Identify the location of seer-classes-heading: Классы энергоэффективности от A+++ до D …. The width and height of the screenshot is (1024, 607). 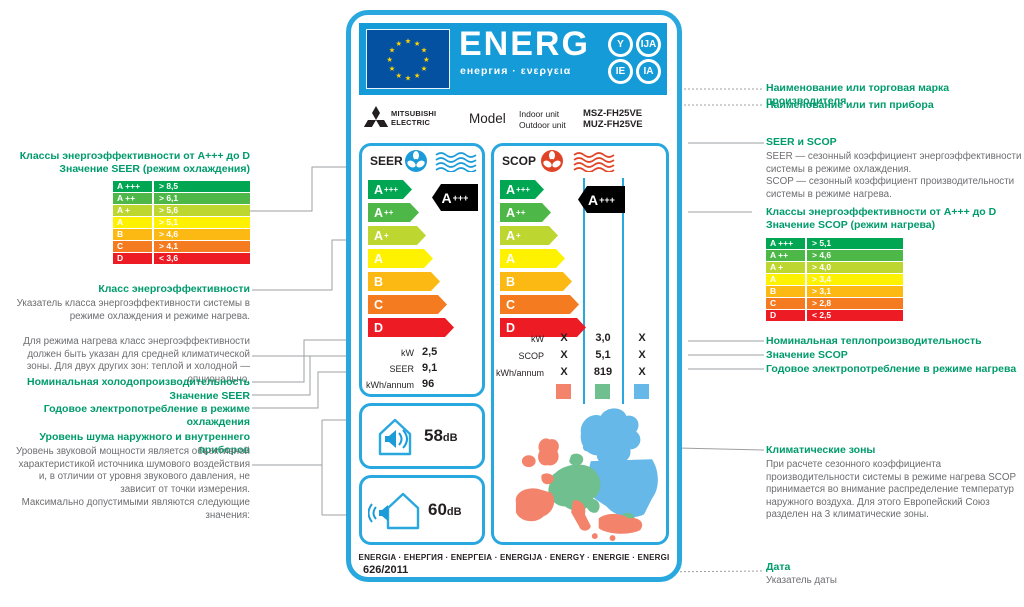
(134, 162).